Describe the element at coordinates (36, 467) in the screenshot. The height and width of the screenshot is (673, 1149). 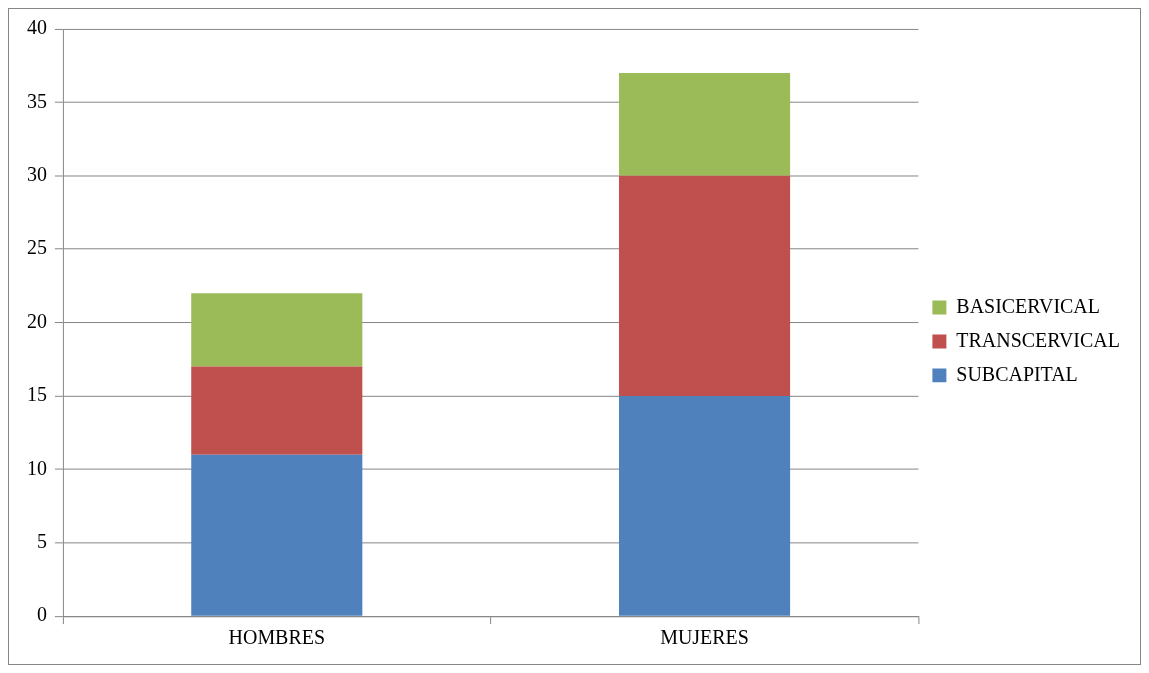
I see `y-tick-label: 10` at that location.